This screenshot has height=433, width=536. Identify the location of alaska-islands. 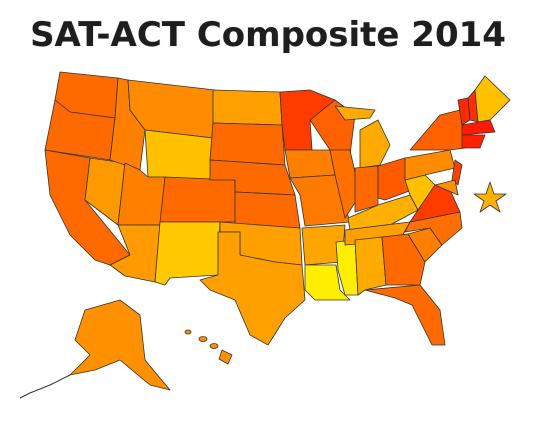
(45, 386).